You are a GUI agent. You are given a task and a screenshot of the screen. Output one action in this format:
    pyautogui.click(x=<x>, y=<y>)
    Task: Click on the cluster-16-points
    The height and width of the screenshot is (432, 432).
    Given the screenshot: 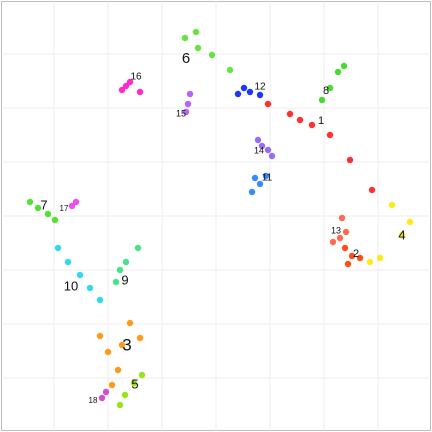 What is the action you would take?
    pyautogui.click(x=131, y=87)
    